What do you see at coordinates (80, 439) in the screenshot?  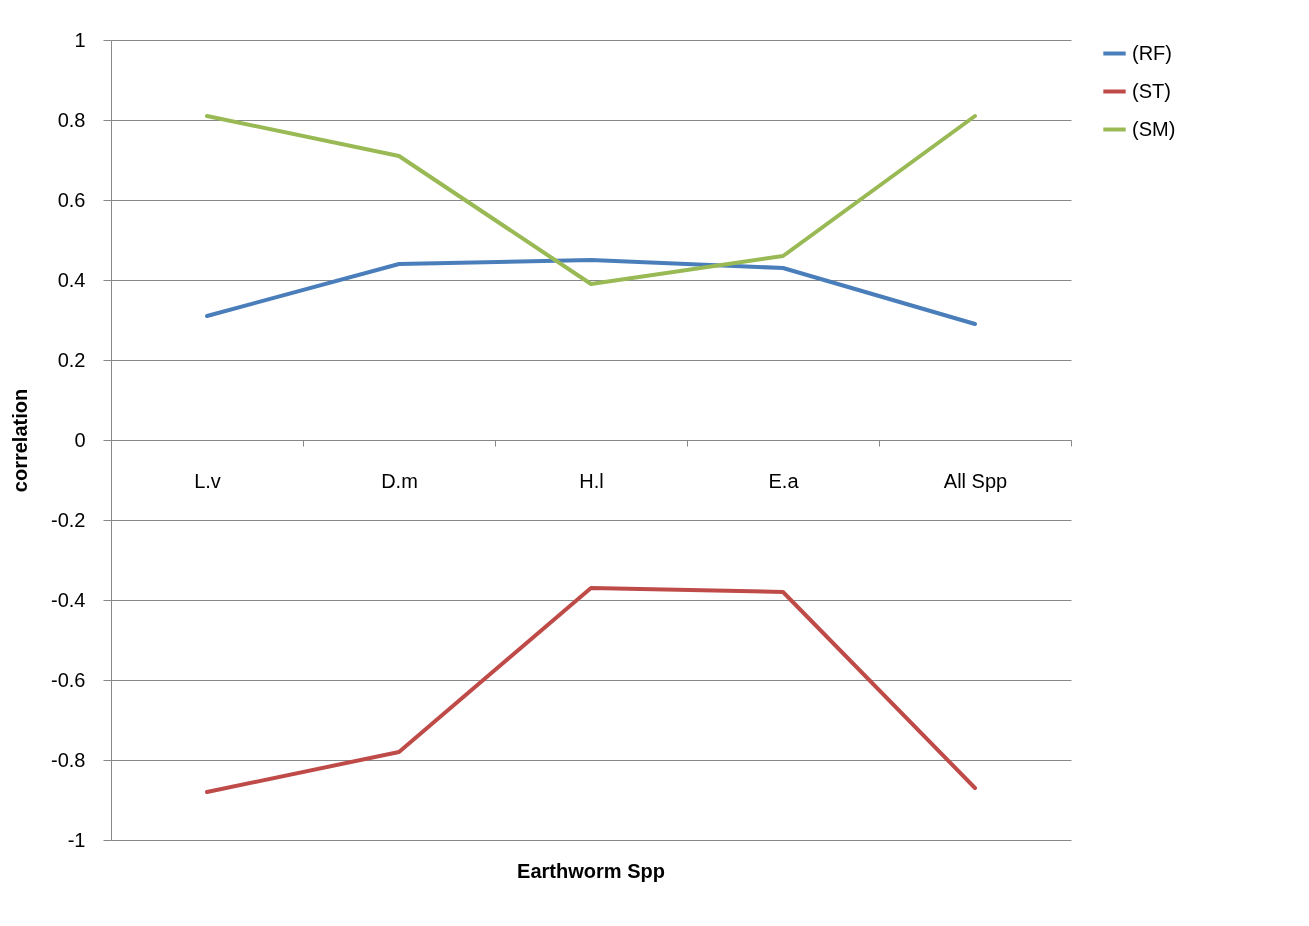 I see `y-tick-label: 0` at bounding box center [80, 439].